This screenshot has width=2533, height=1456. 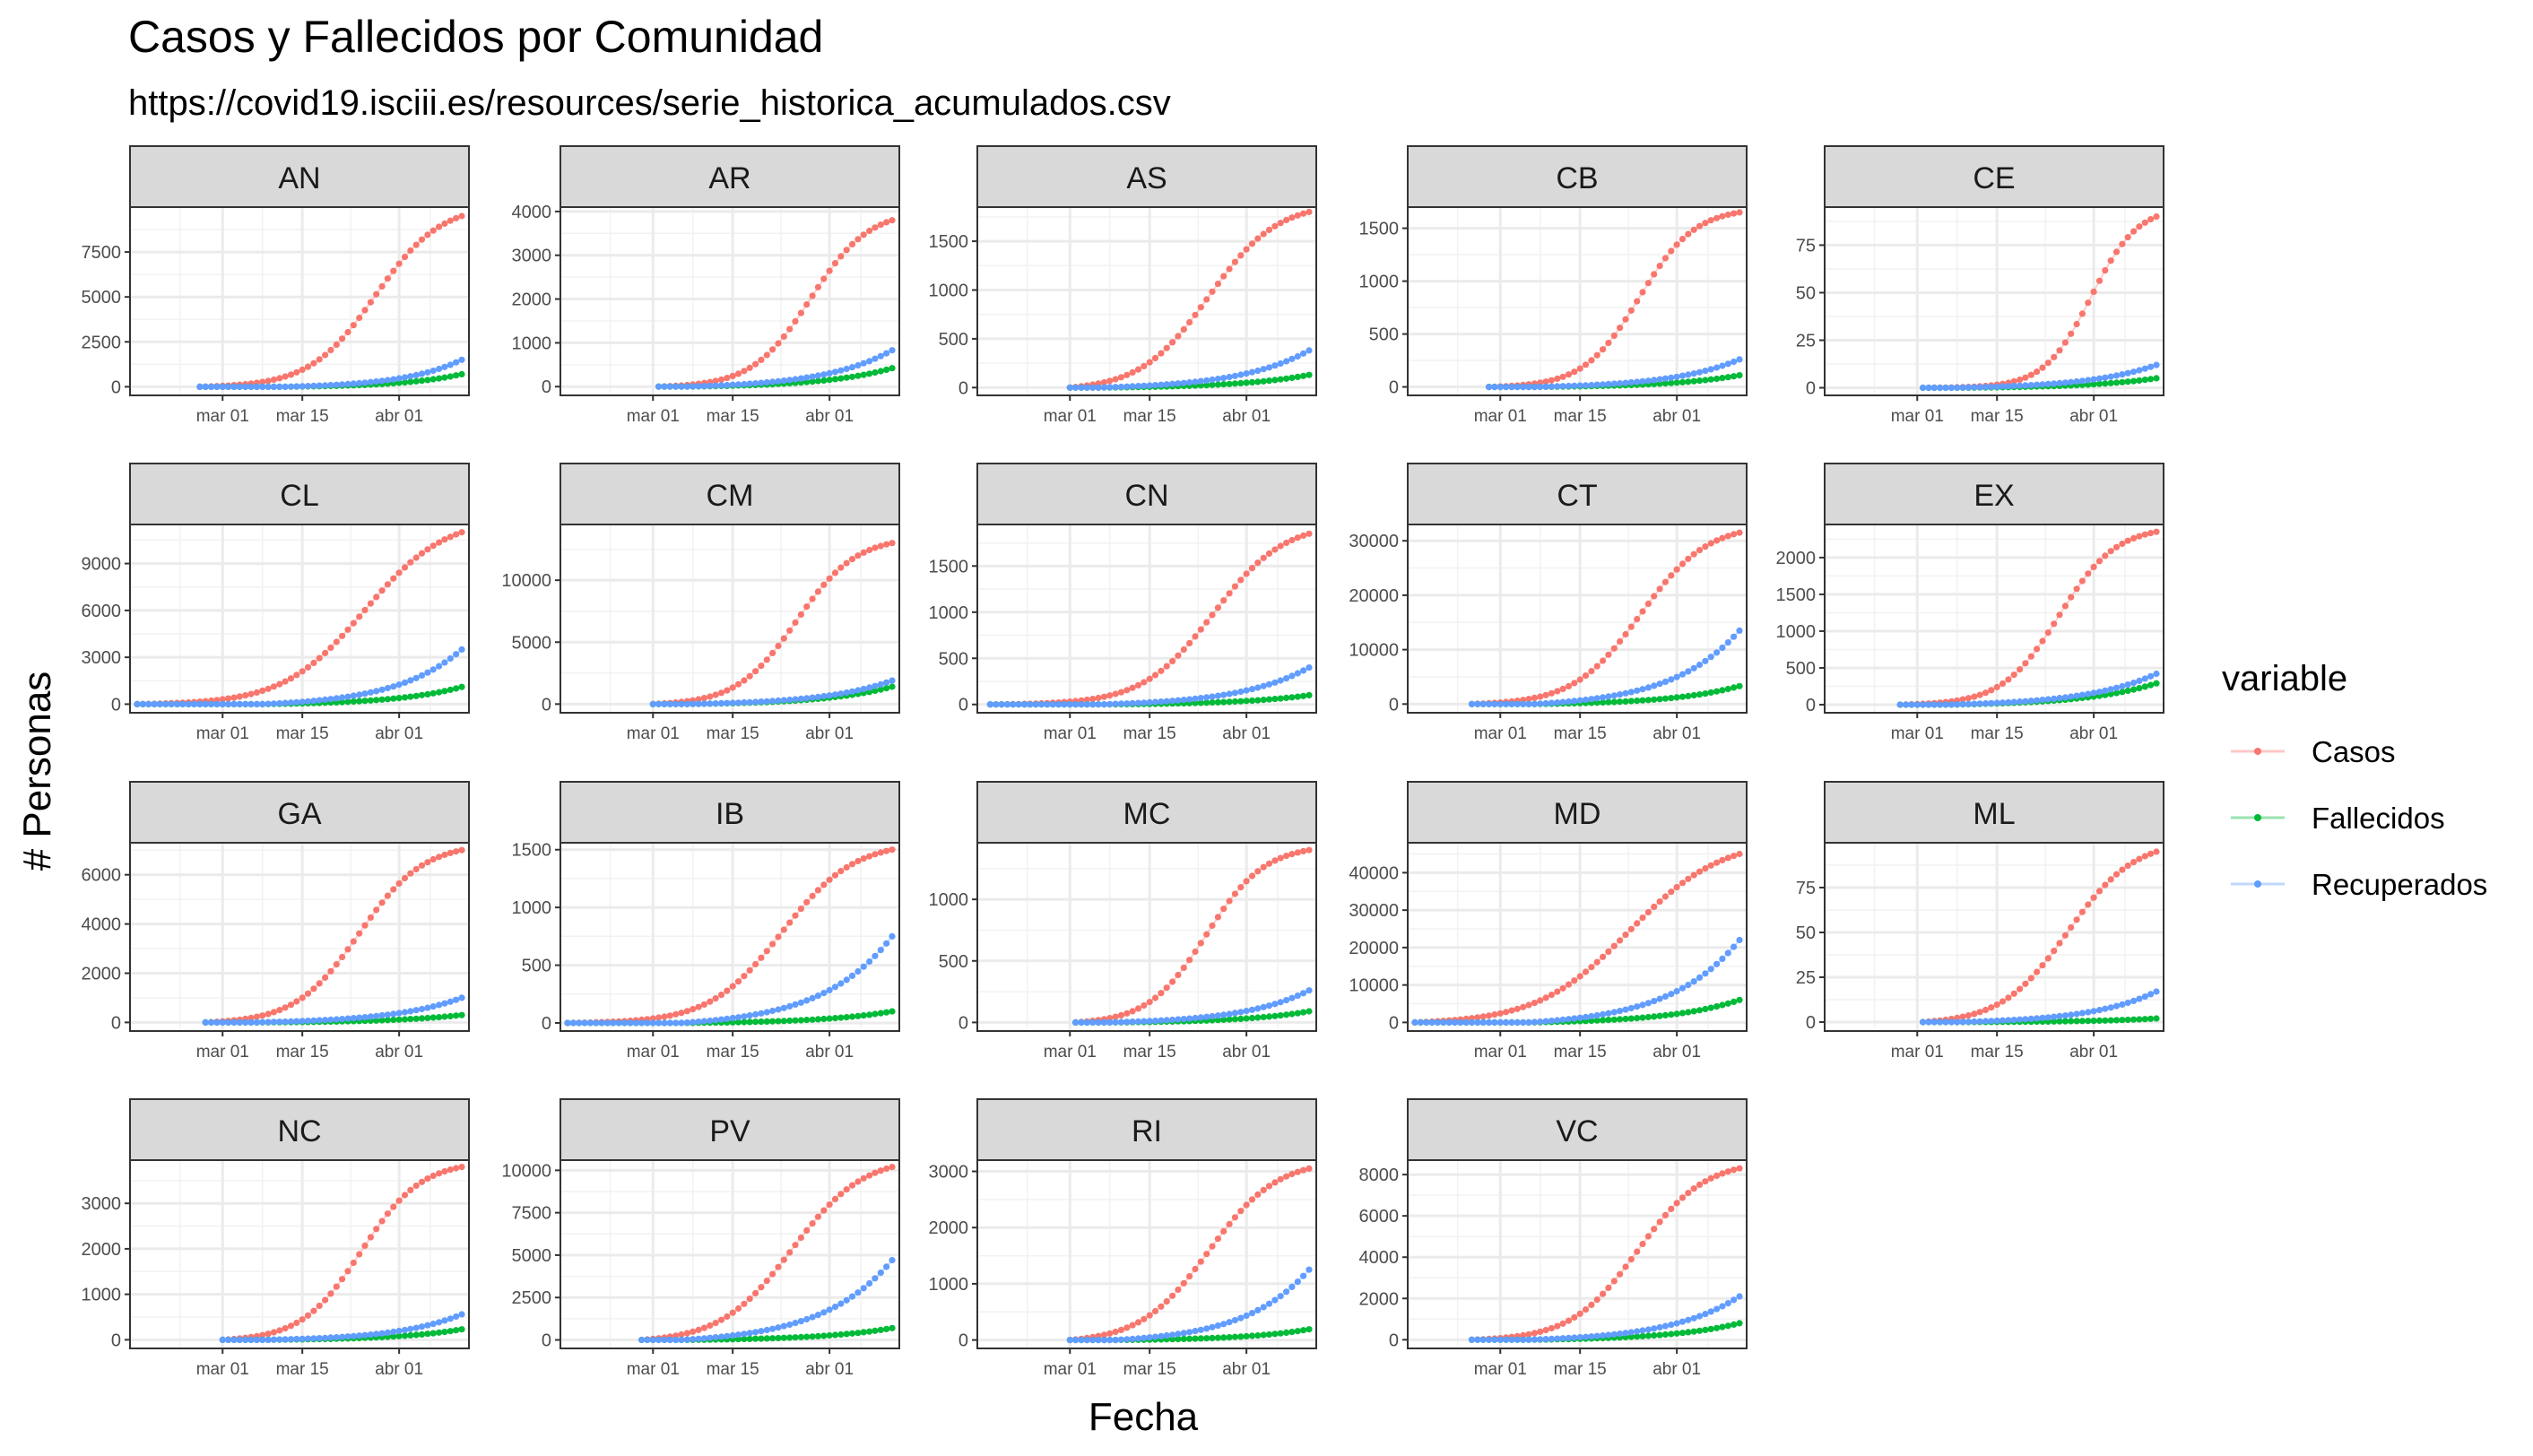 What do you see at coordinates (1379, 1258) in the screenshot?
I see `y-tick-label: 4000` at bounding box center [1379, 1258].